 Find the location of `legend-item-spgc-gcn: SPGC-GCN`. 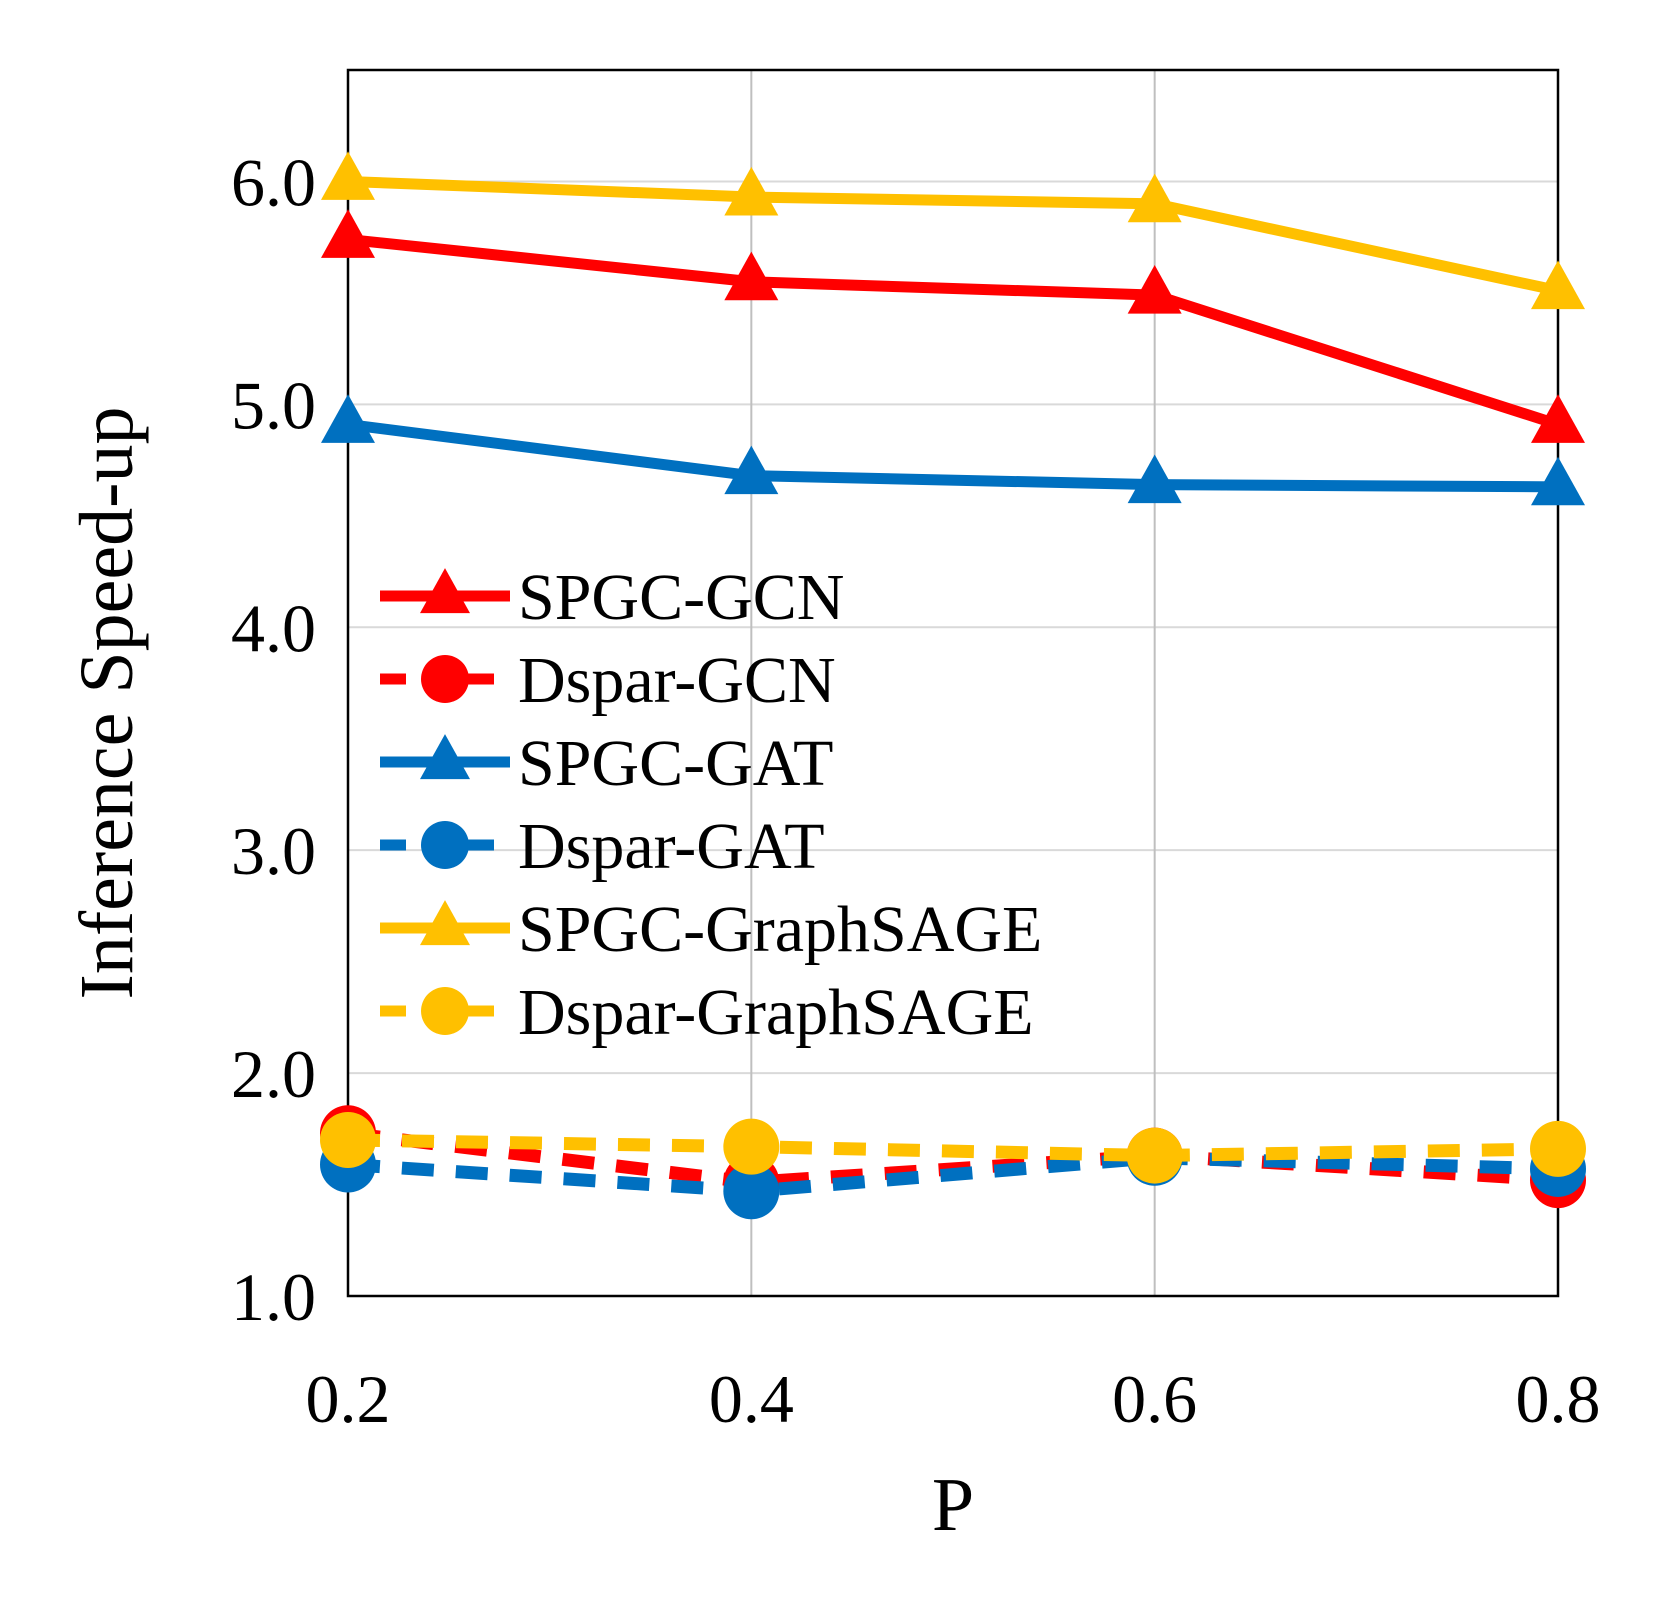

legend-item-spgc-gcn: SPGC-GCN is located at coordinates (612, 597).